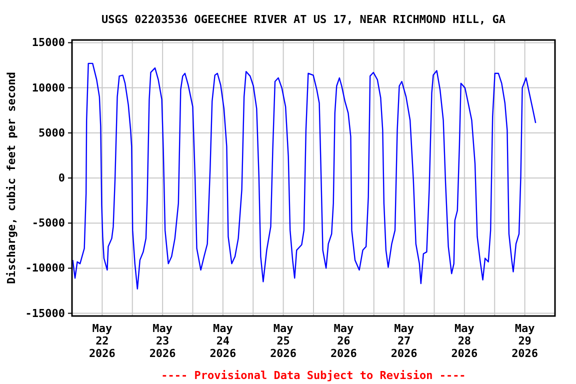 This screenshot has height=384, width=576. I want to click on y-tick-label: -15000, so click(45, 313).